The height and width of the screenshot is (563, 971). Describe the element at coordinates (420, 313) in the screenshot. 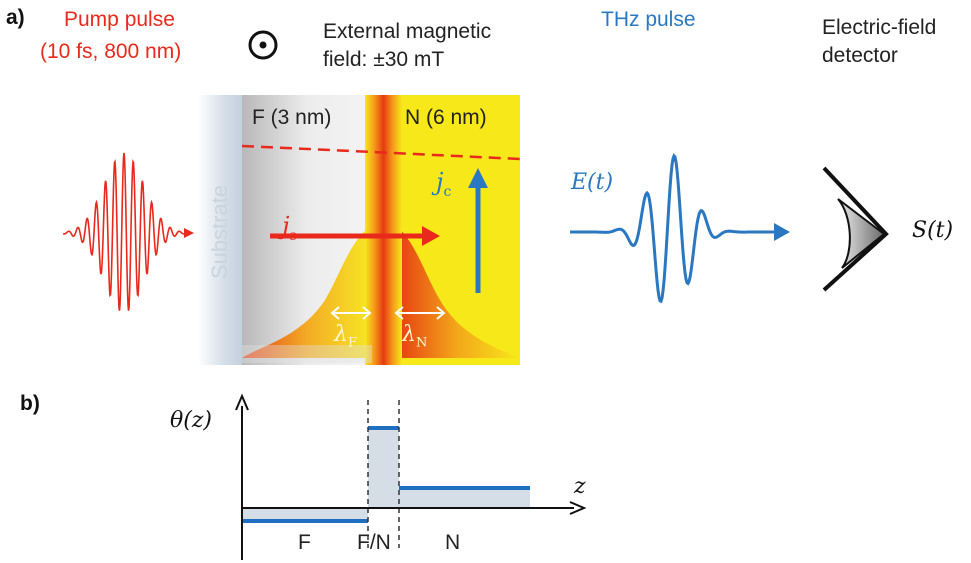

I see `lambda-n-arrow` at that location.